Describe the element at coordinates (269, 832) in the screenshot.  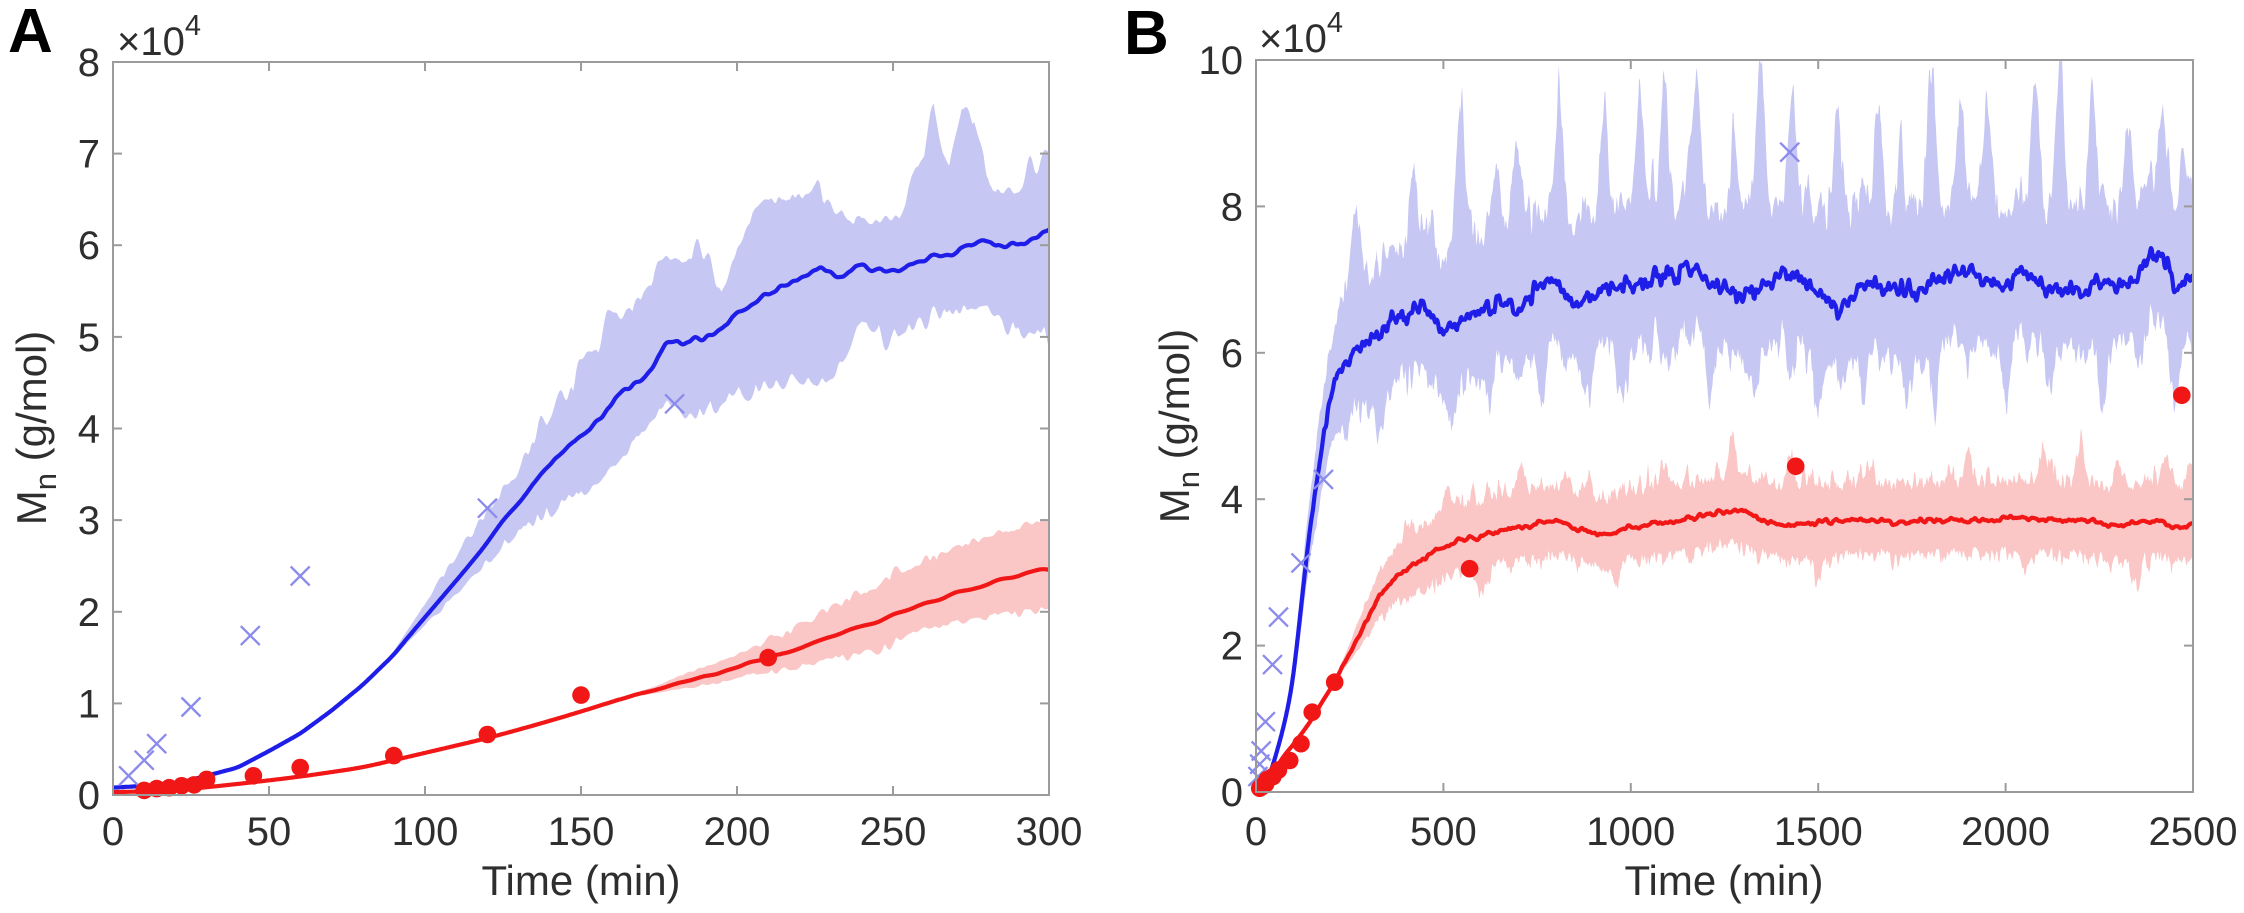
I see `svg-text: 50` at that location.